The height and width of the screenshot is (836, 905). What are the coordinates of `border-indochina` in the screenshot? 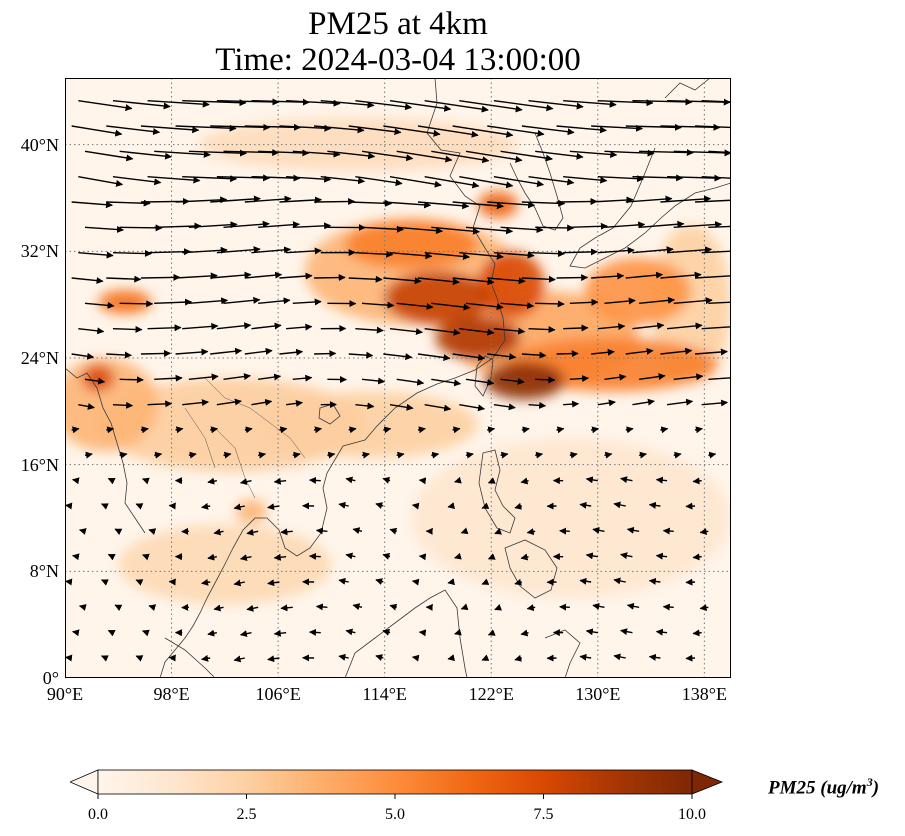 It's located at (245, 438).